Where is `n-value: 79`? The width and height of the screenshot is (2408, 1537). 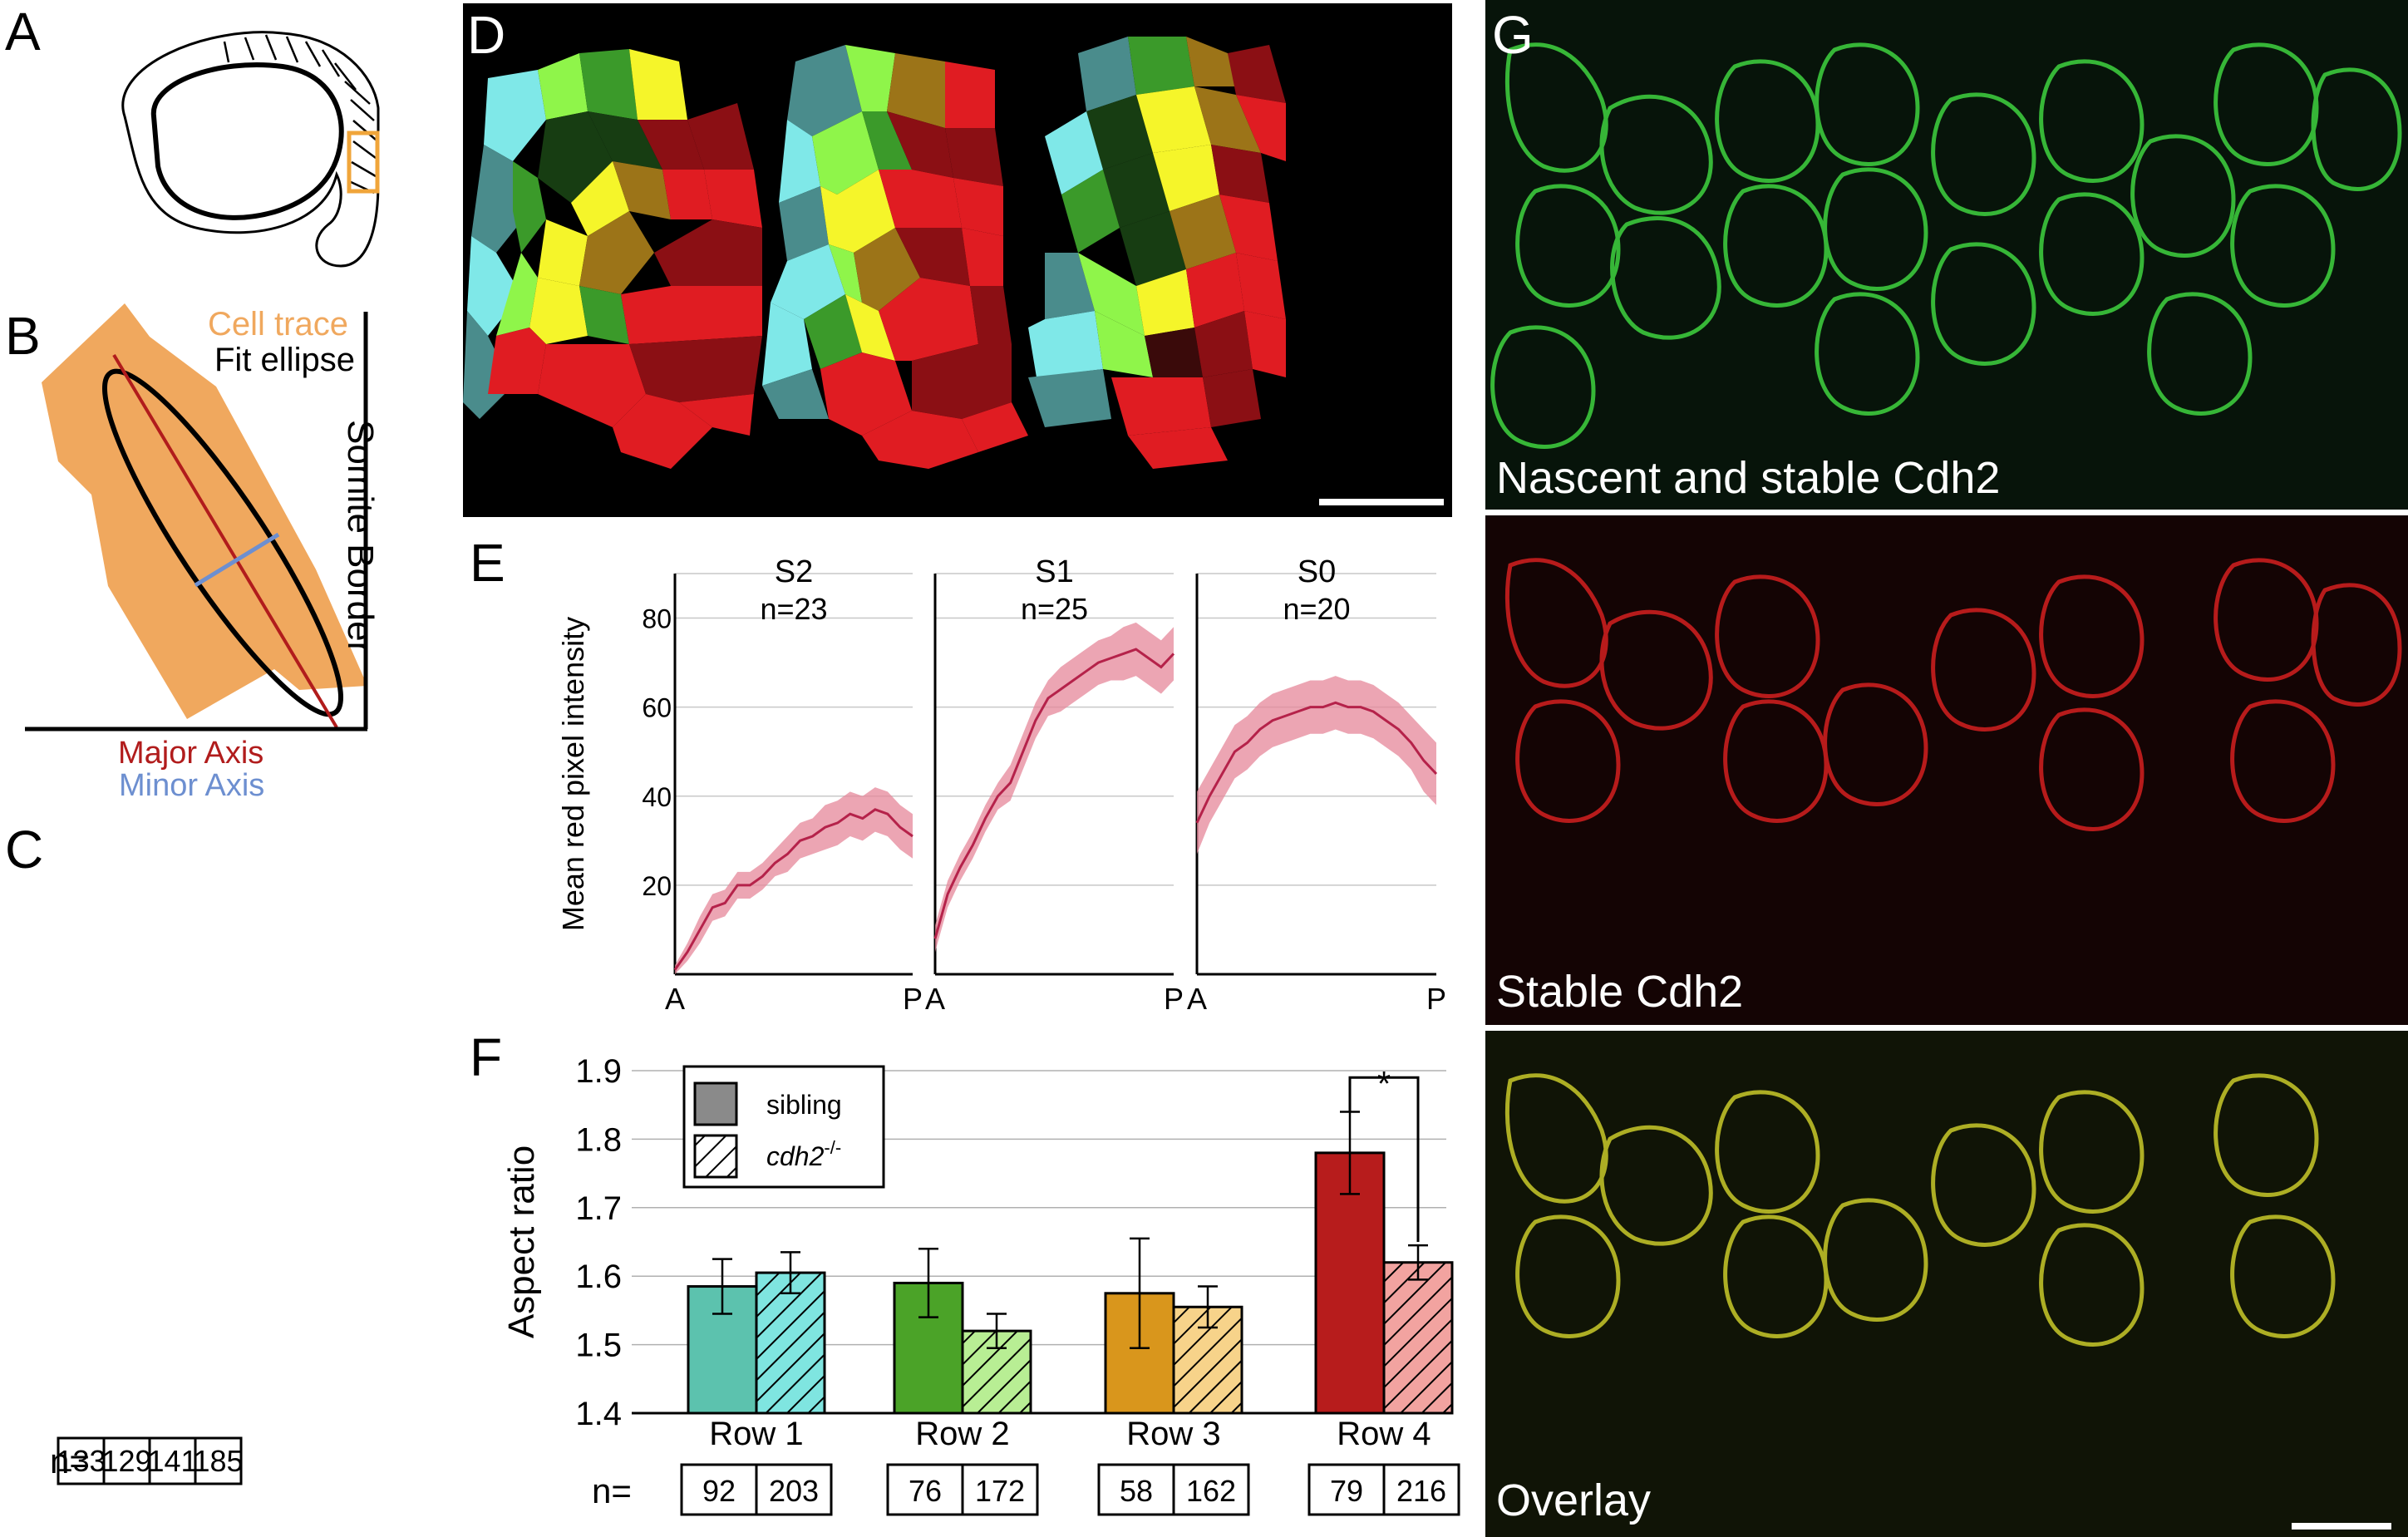 n-value: 79 is located at coordinates (1346, 1491).